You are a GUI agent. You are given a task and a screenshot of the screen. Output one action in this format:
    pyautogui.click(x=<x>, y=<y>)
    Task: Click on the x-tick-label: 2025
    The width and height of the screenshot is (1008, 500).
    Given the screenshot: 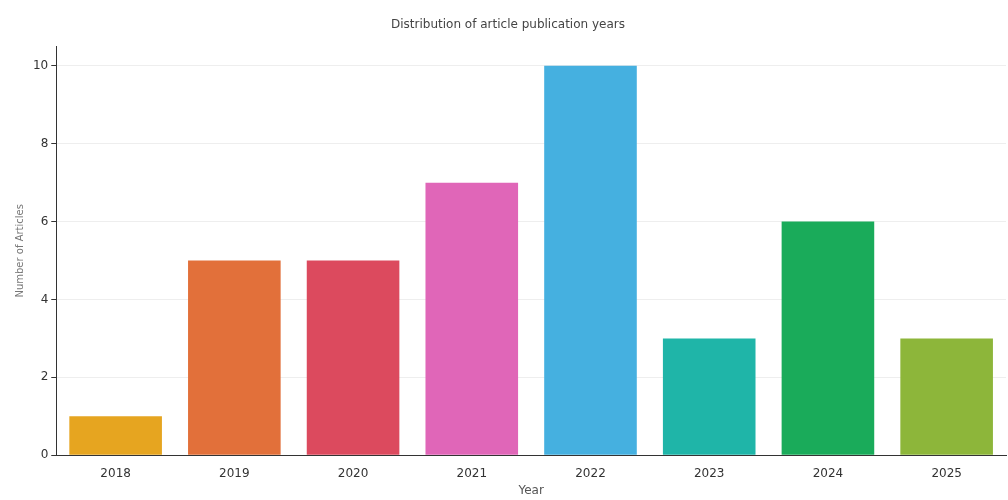 What is the action you would take?
    pyautogui.click(x=946, y=472)
    